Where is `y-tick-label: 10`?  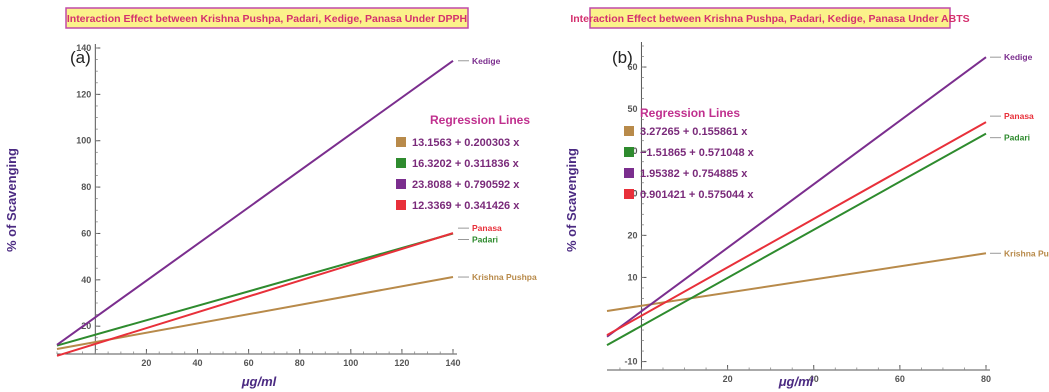 y-tick-label: 10 is located at coordinates (632, 277).